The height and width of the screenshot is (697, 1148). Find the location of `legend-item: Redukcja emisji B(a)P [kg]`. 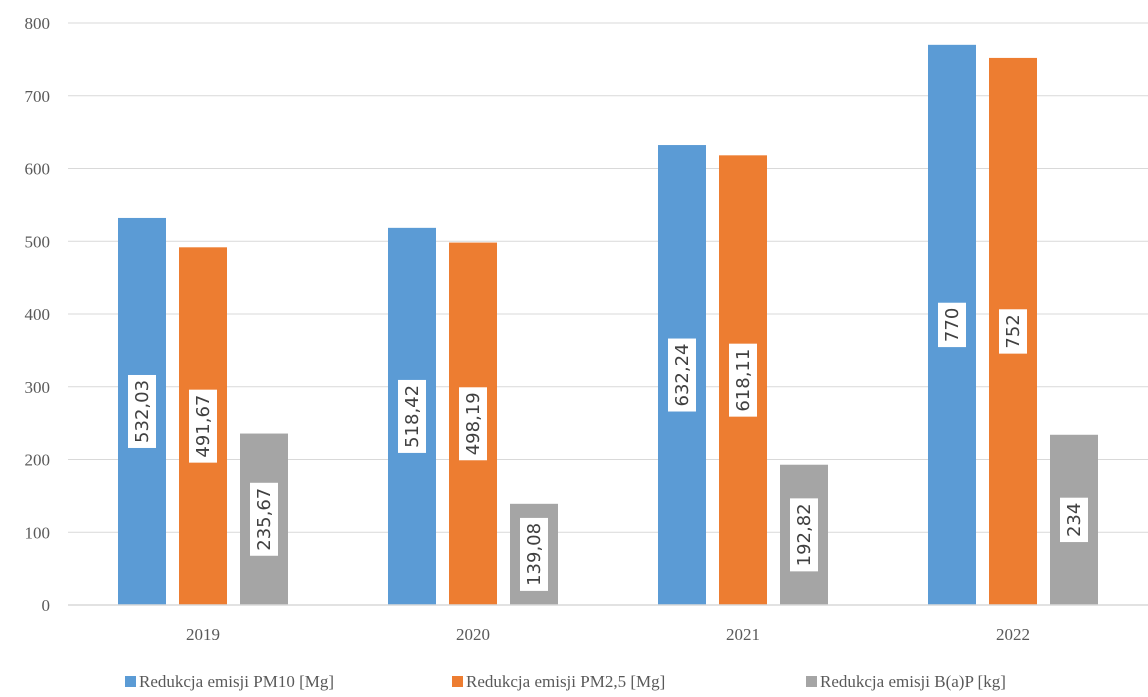

legend-item: Redukcja emisji B(a)P [kg] is located at coordinates (906, 681).